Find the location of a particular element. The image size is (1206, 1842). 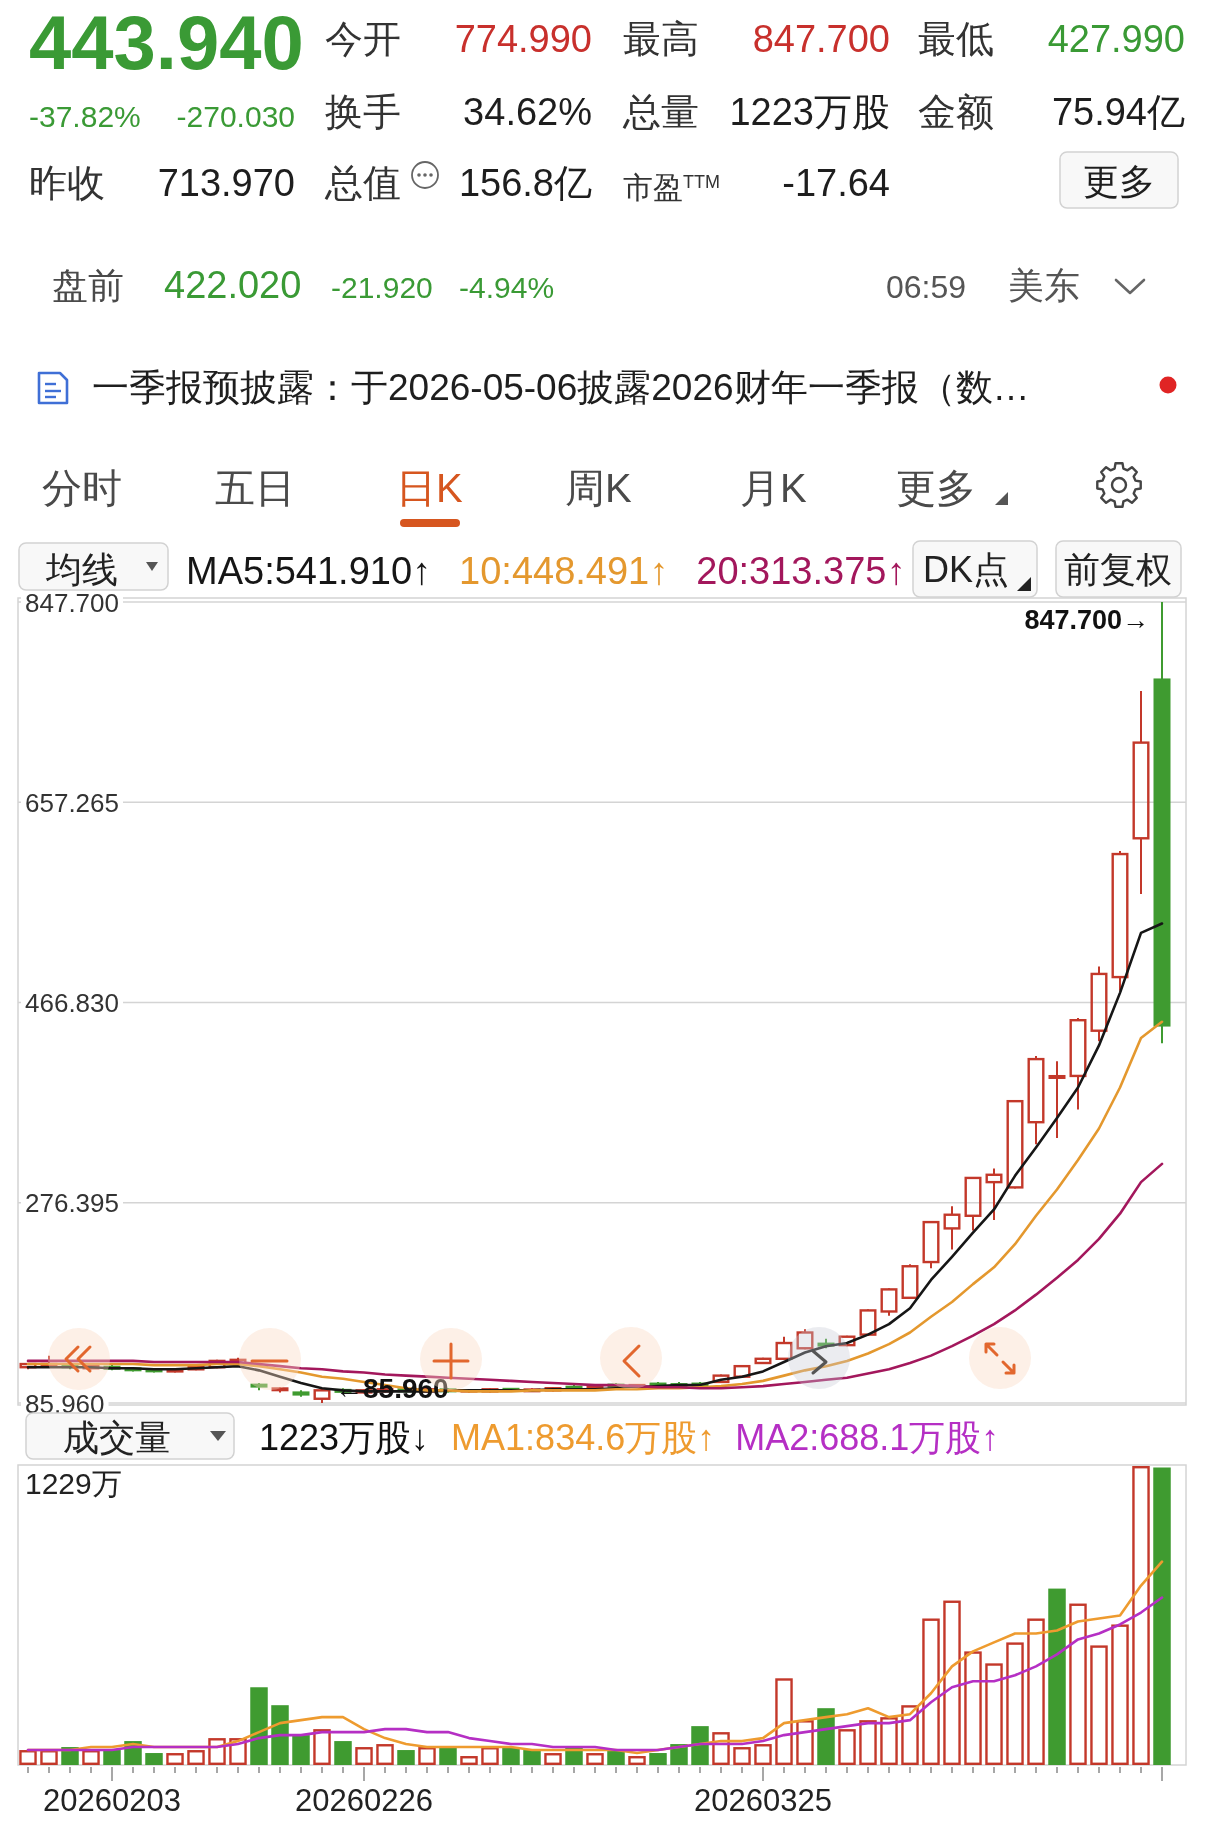

text: 最高 is located at coordinates (661, 39).